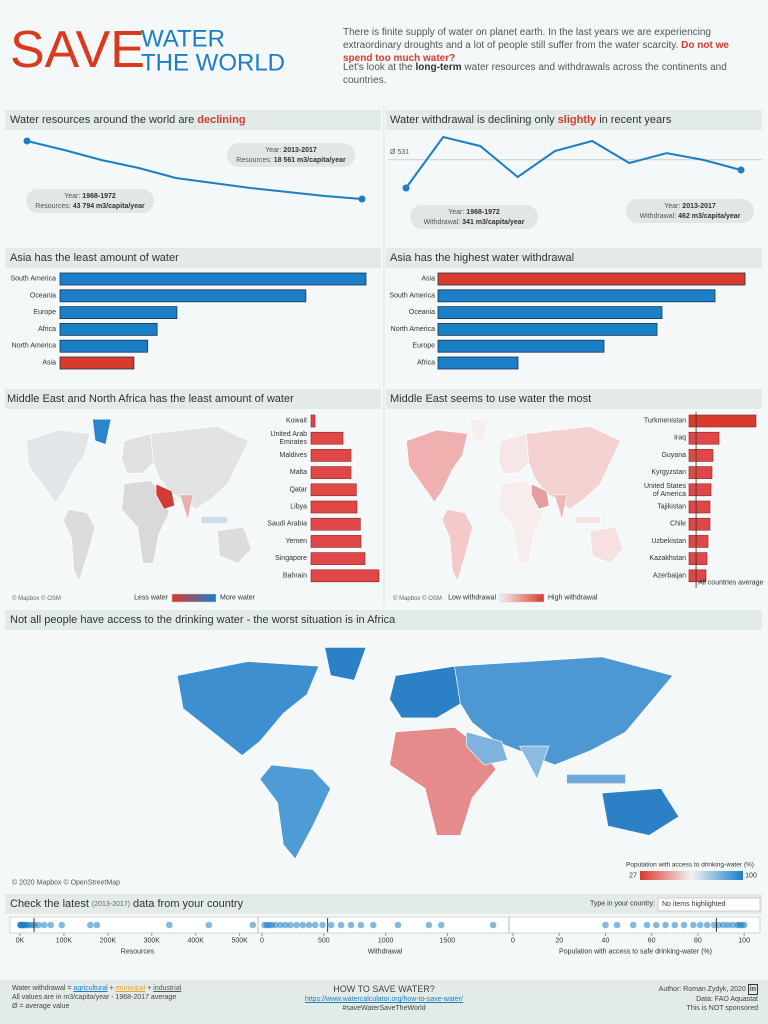 The width and height of the screenshot is (768, 1024). Describe the element at coordinates (744, 941) in the screenshot. I see `x-tick-label: 100` at that location.